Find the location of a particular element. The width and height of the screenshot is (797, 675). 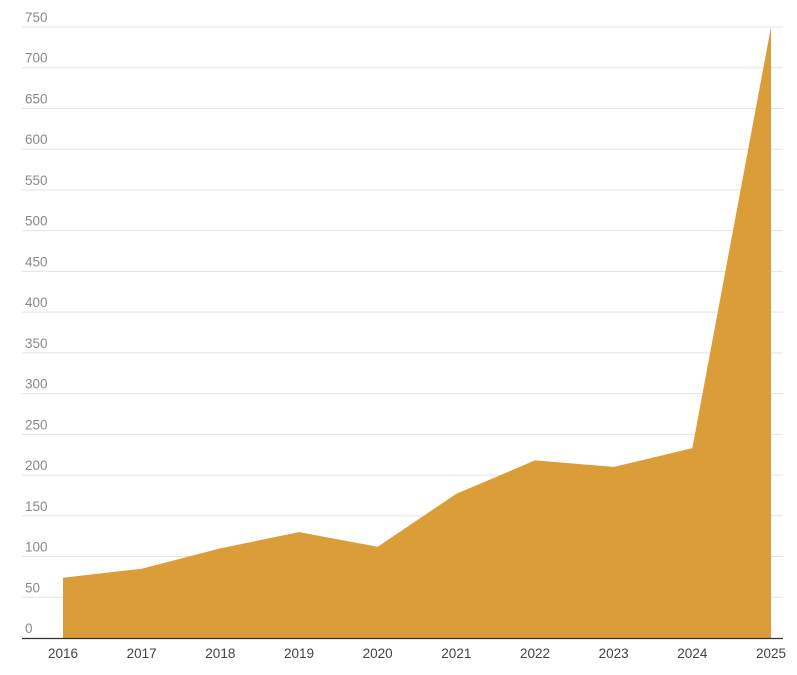

y-tick-label: 0 is located at coordinates (29, 628).